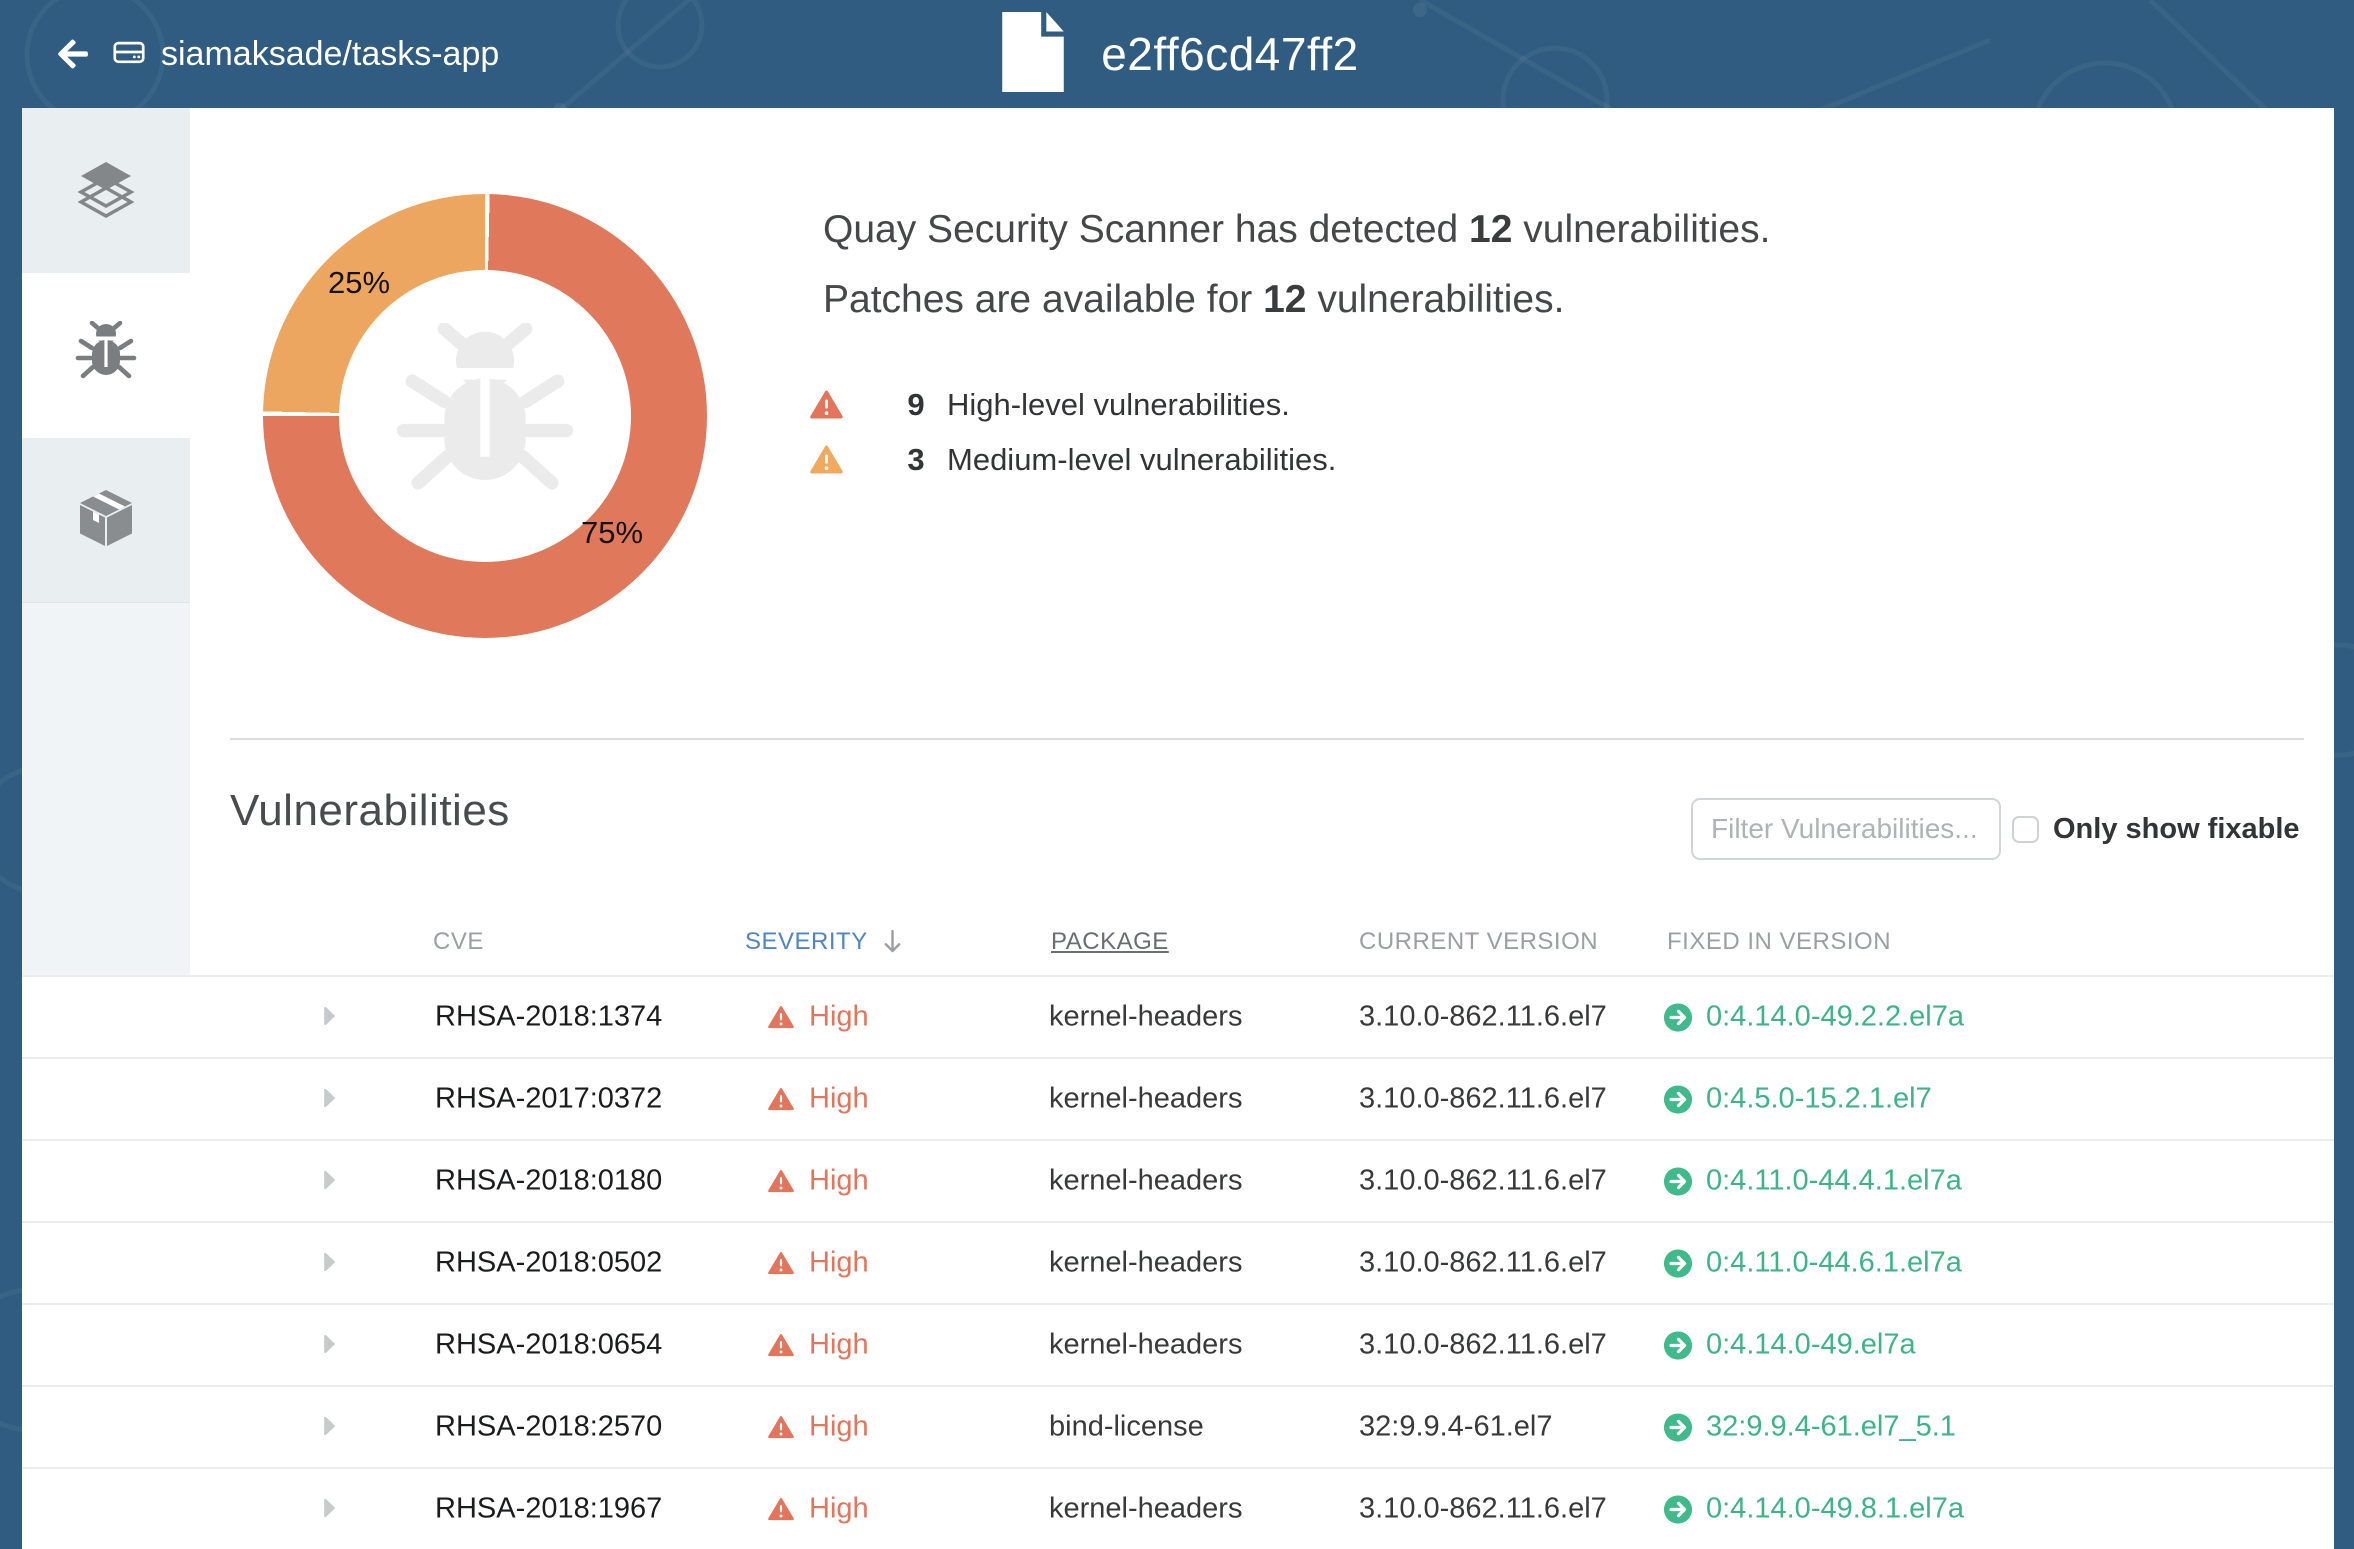 The image size is (2354, 1549). Describe the element at coordinates (1110, 941) in the screenshot. I see `column-header-package: PACKAGE` at that location.